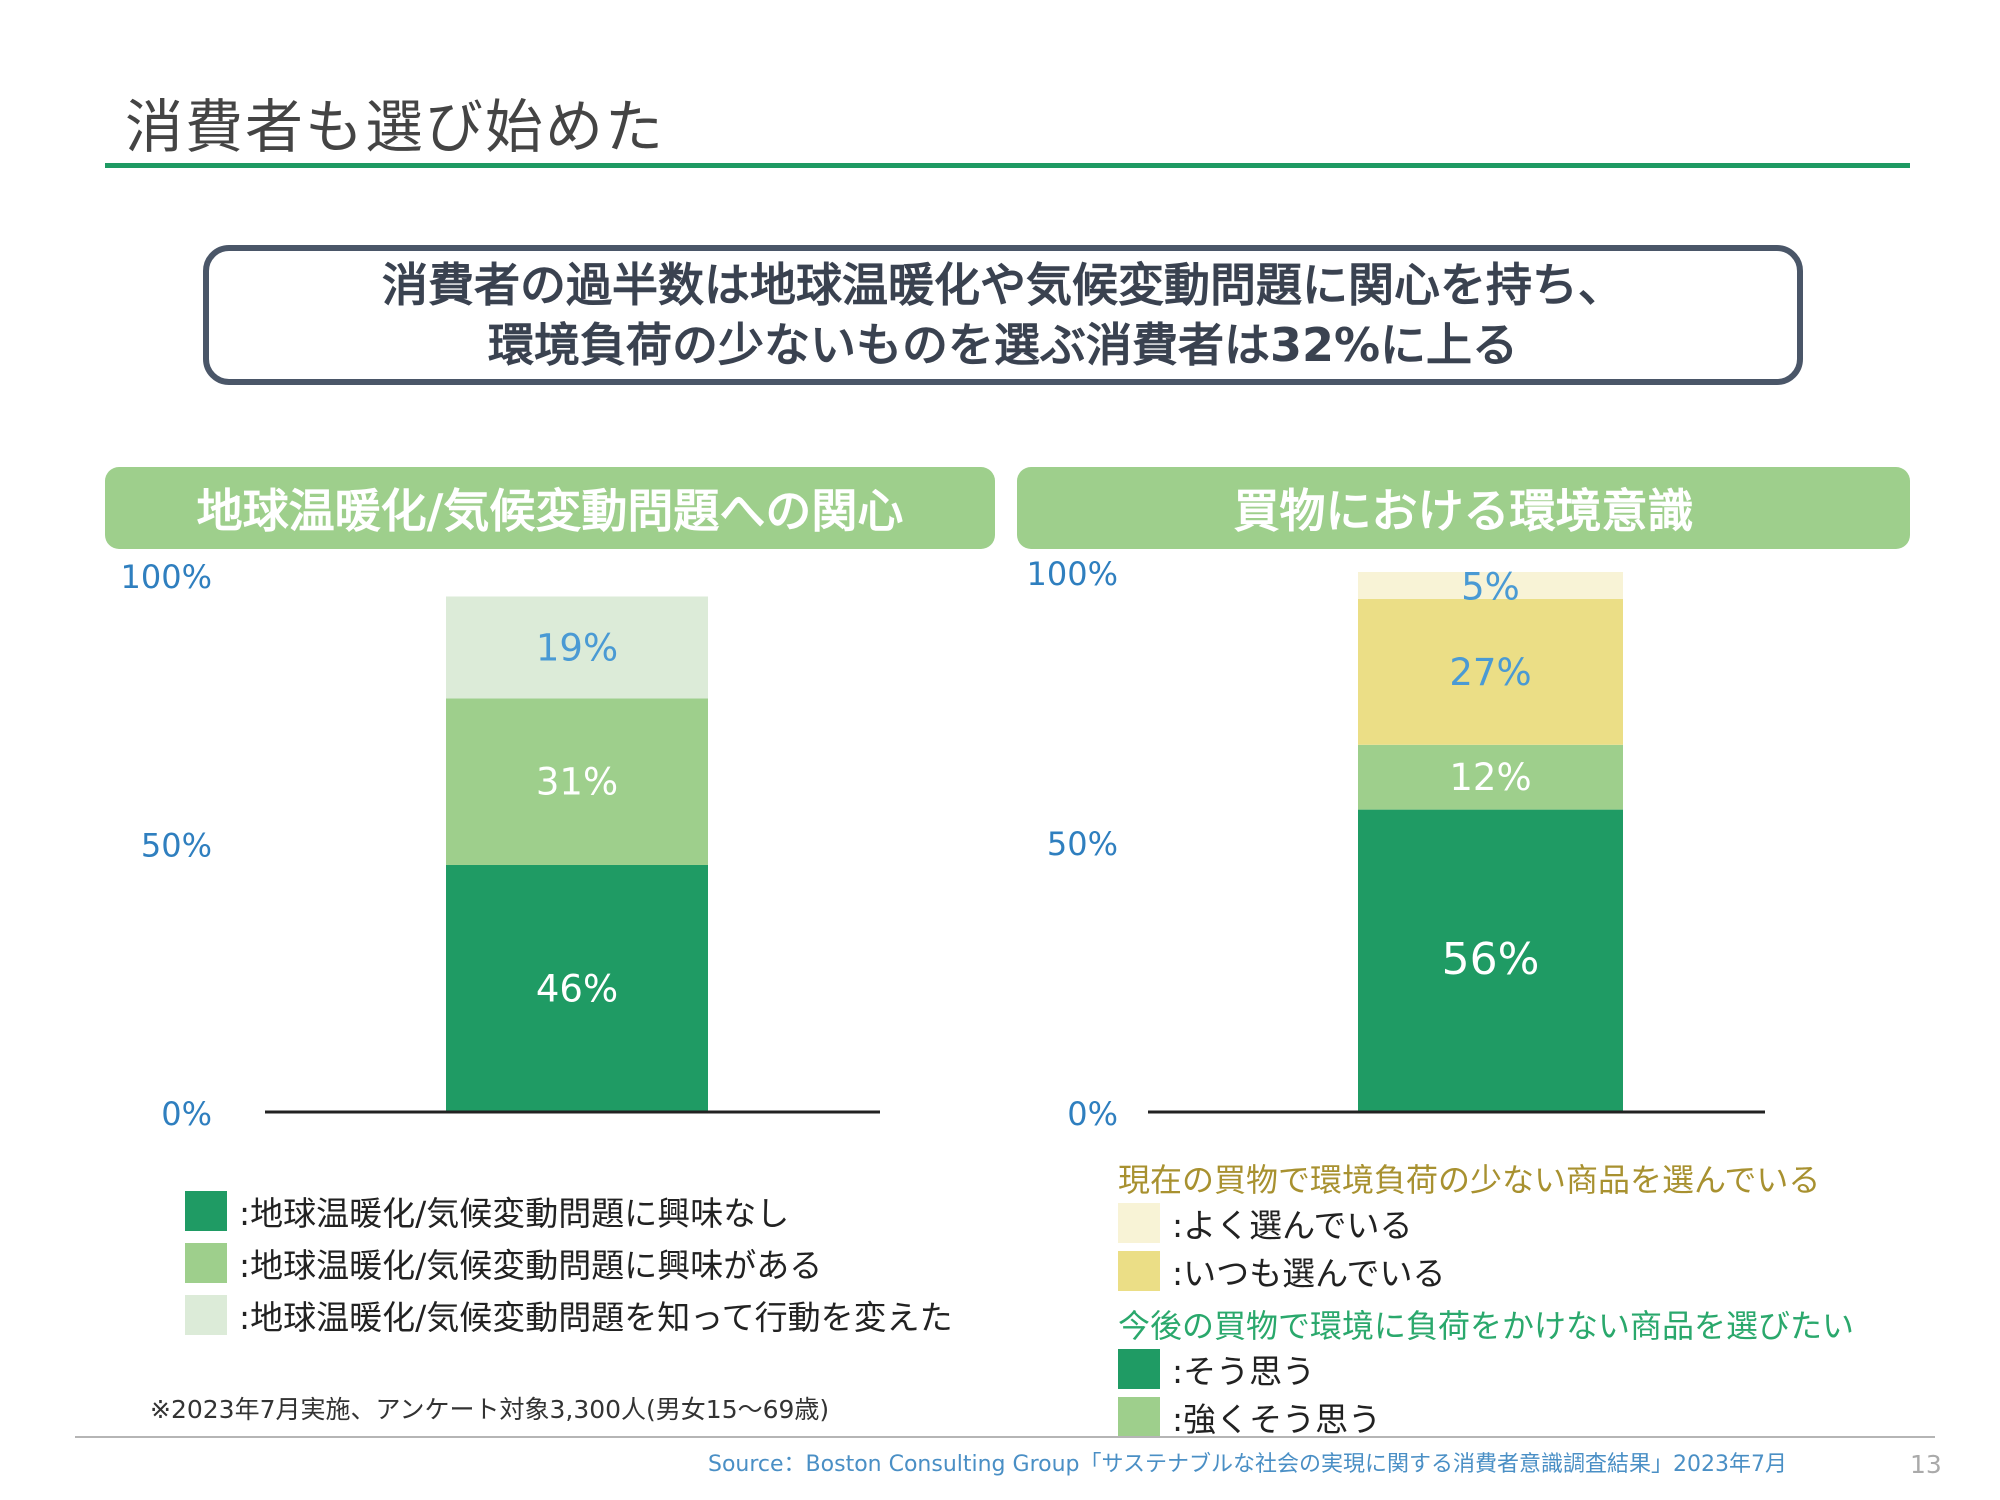 The width and height of the screenshot is (2000, 1500). I want to click on legend-item-strongly-agree: :強くそう思う, so click(1486, 1417).